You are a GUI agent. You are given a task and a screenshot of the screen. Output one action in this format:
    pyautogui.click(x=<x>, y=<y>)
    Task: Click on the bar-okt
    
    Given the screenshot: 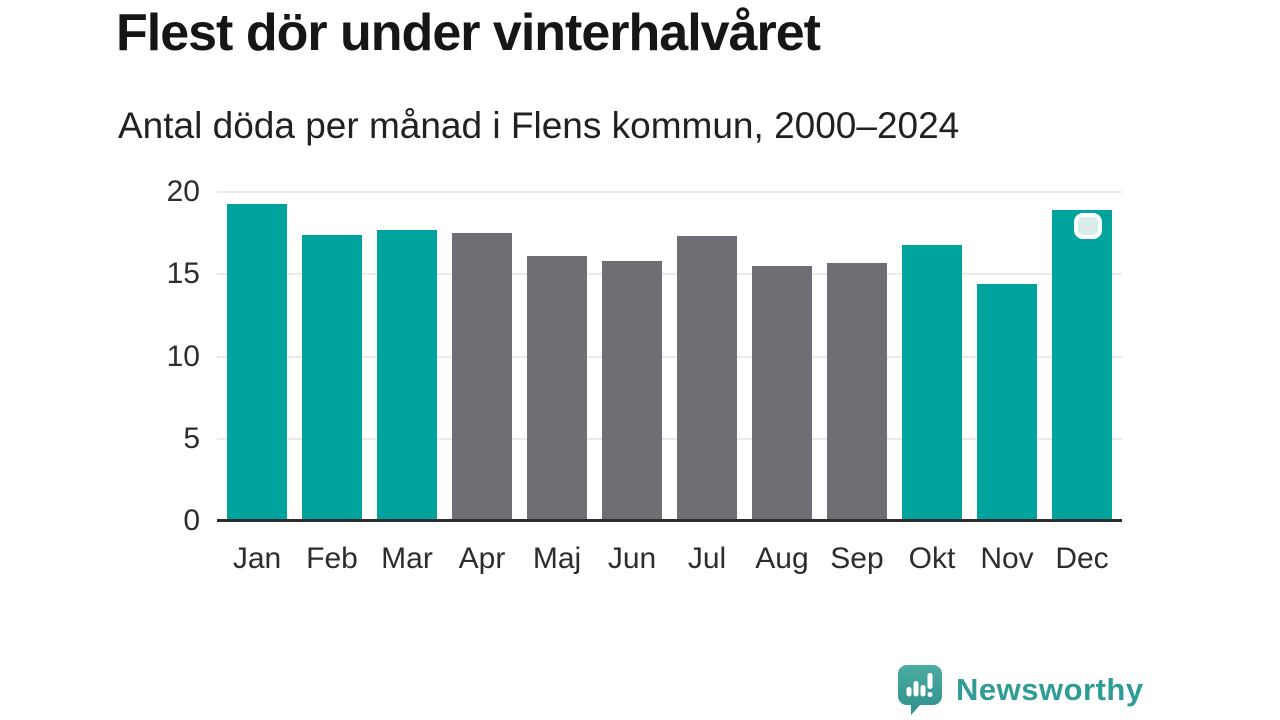 What is the action you would take?
    pyautogui.click(x=932, y=382)
    